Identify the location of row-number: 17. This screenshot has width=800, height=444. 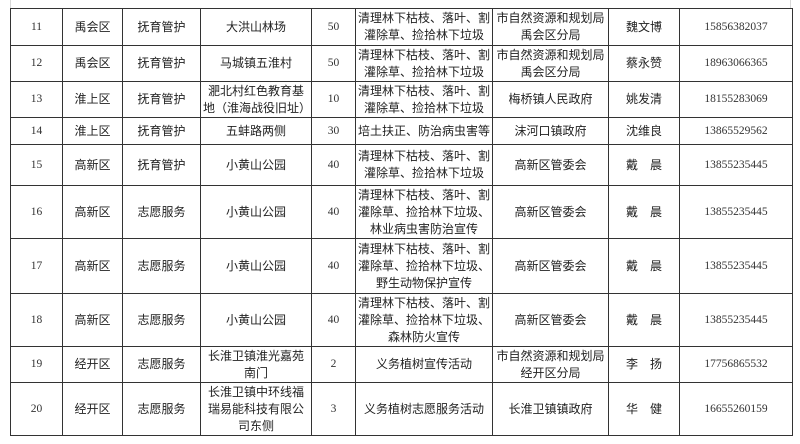
(36, 266).